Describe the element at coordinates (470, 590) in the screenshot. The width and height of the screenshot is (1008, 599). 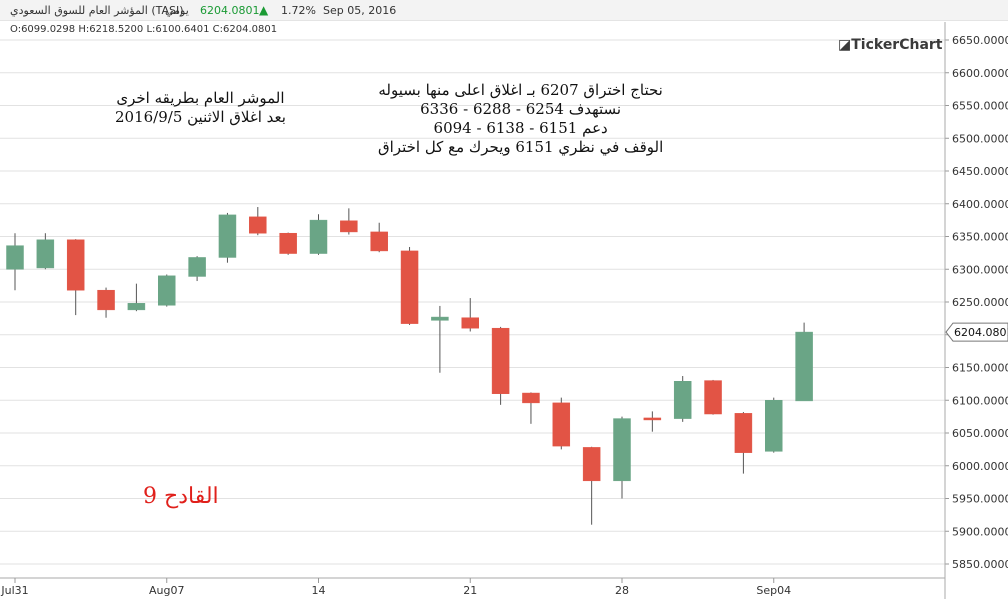
I see `x-tick-label: 21` at that location.